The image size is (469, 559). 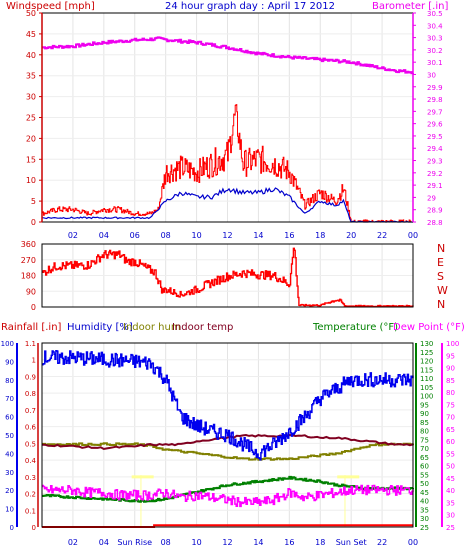 I want to click on dewpoint-tick: 100, so click(x=452, y=344).